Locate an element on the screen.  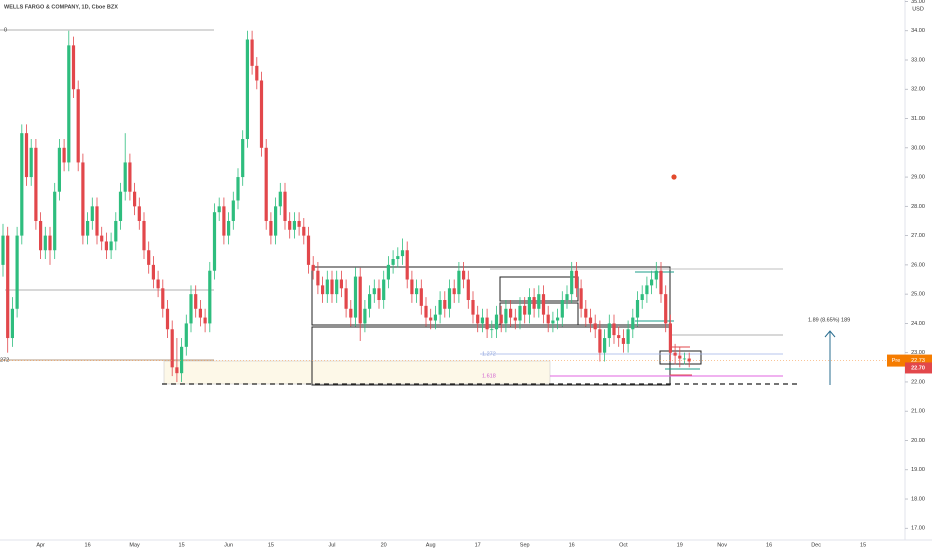
x-tick-label: Jun is located at coordinates (228, 545).